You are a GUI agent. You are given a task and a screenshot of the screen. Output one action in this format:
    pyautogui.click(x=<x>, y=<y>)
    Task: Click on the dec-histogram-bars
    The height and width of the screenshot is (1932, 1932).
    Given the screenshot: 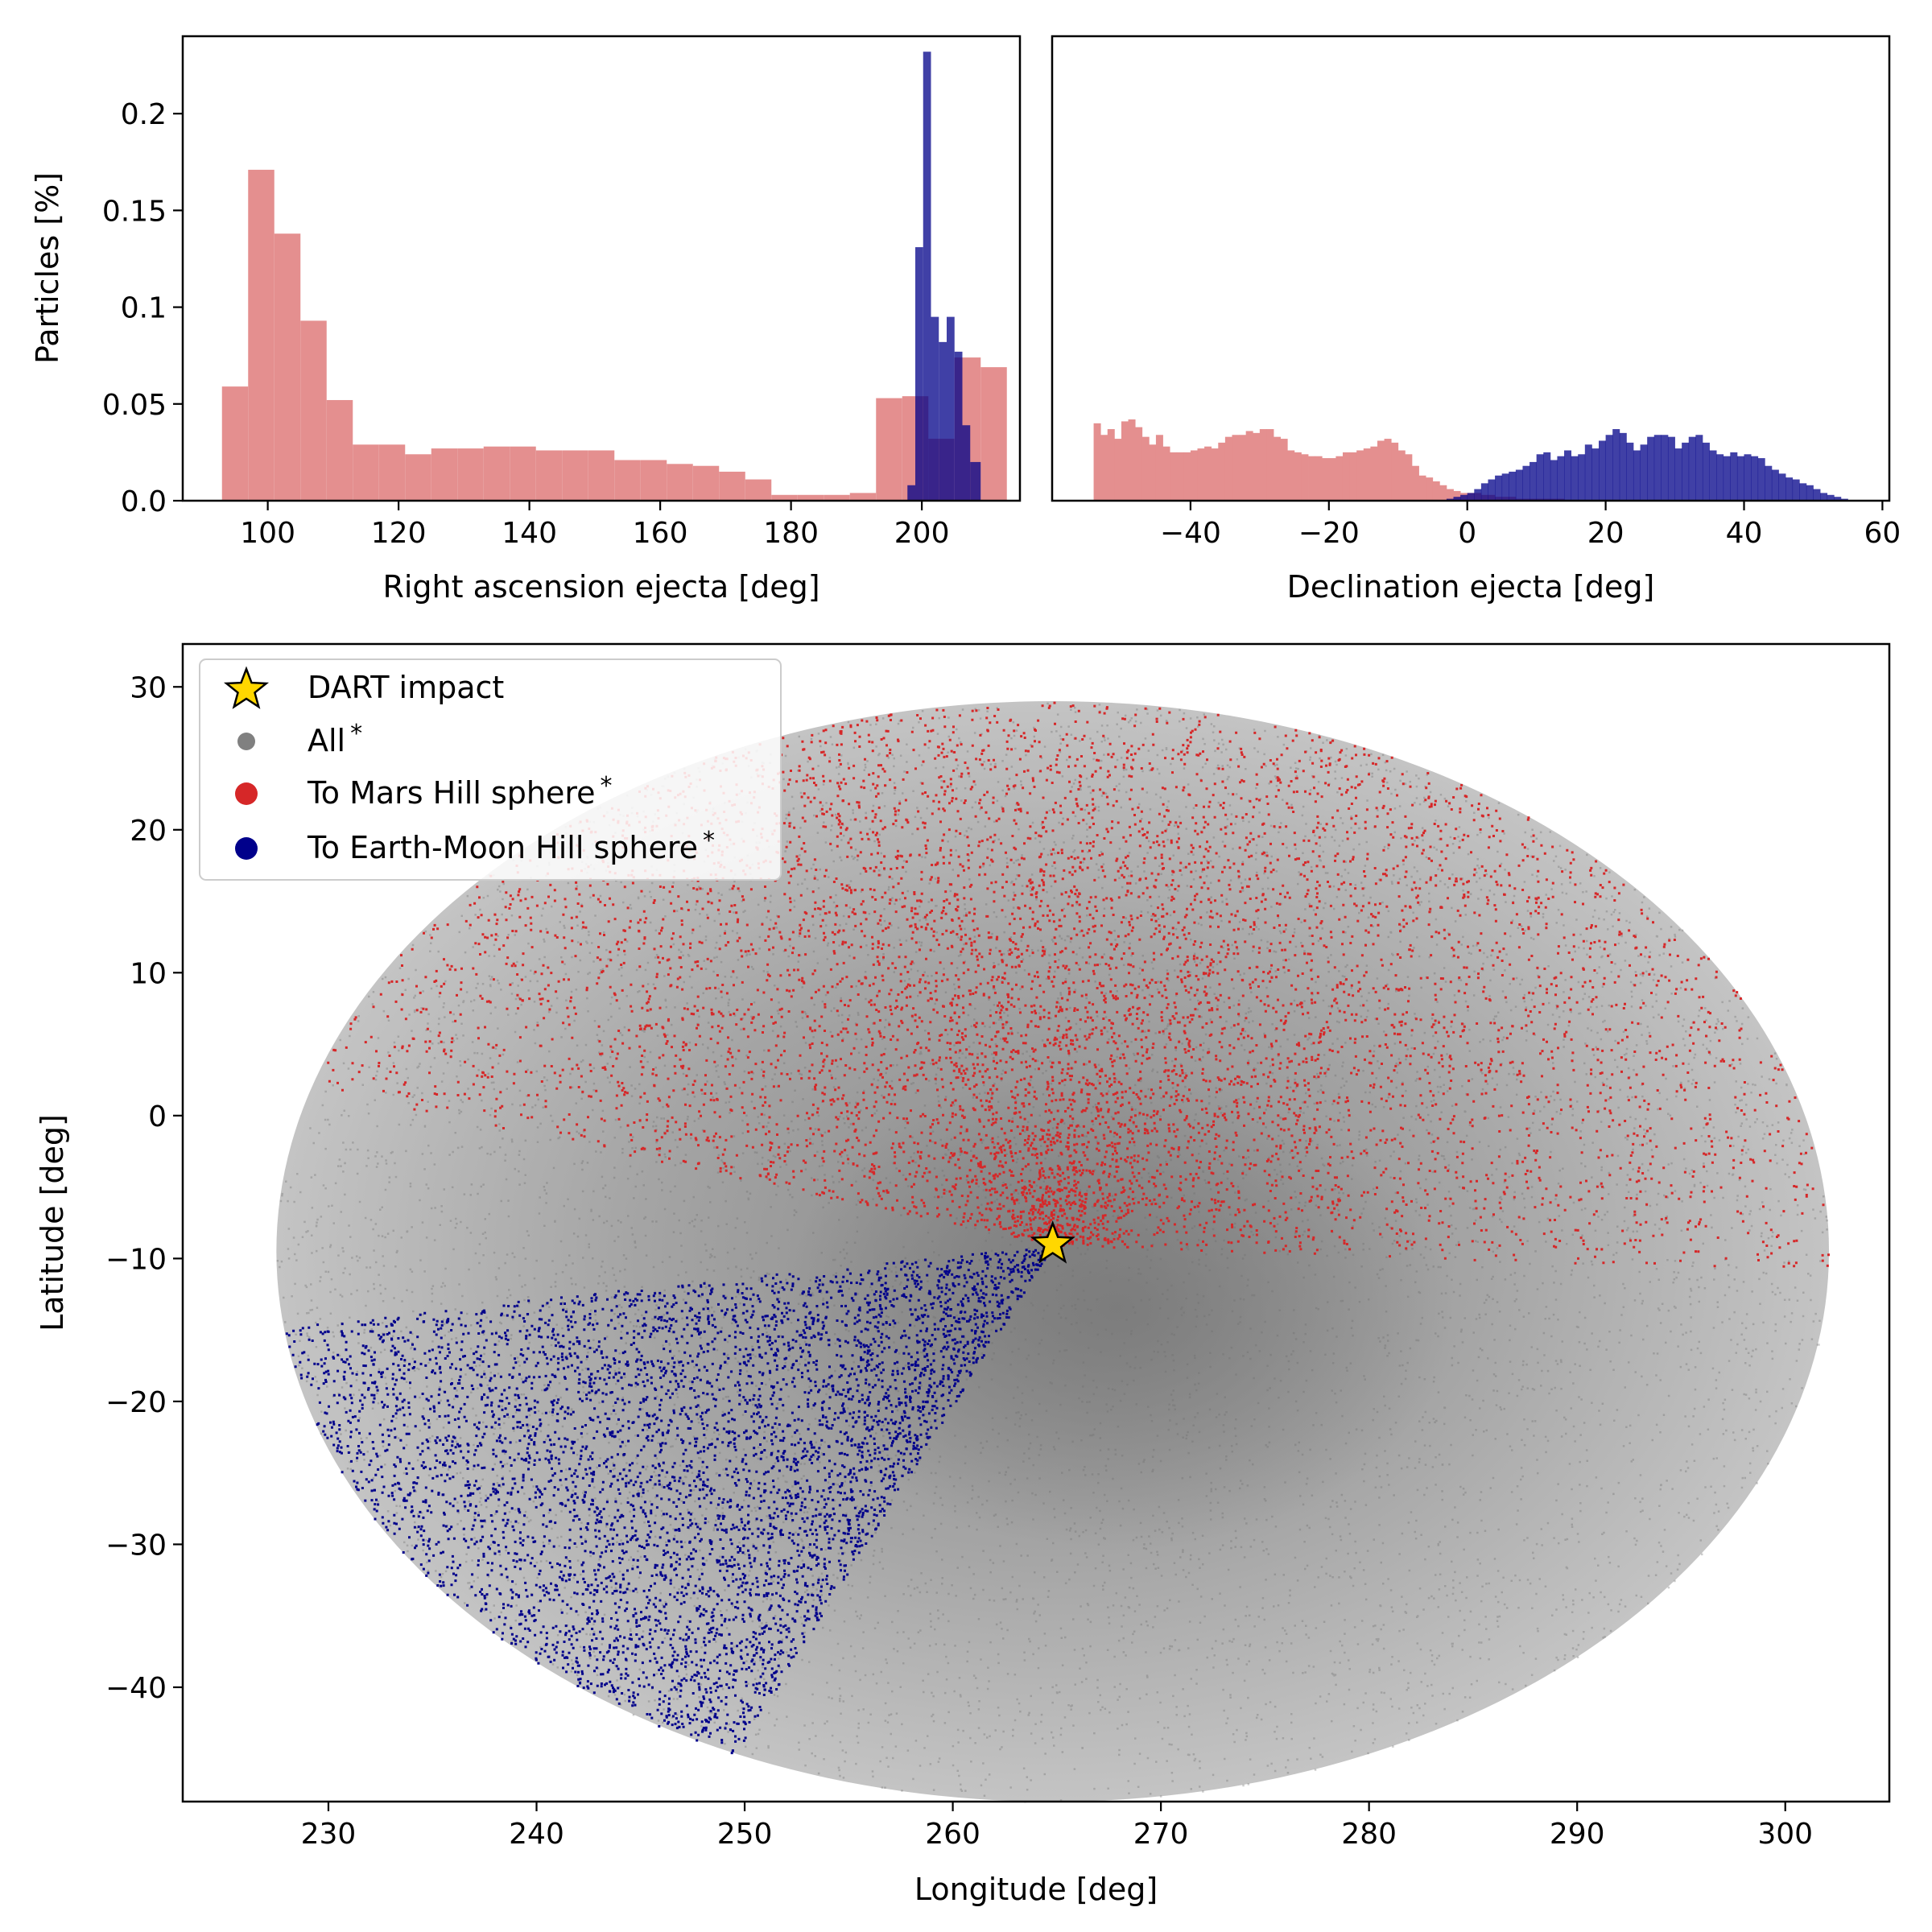 What is the action you would take?
    pyautogui.click(x=1470, y=460)
    